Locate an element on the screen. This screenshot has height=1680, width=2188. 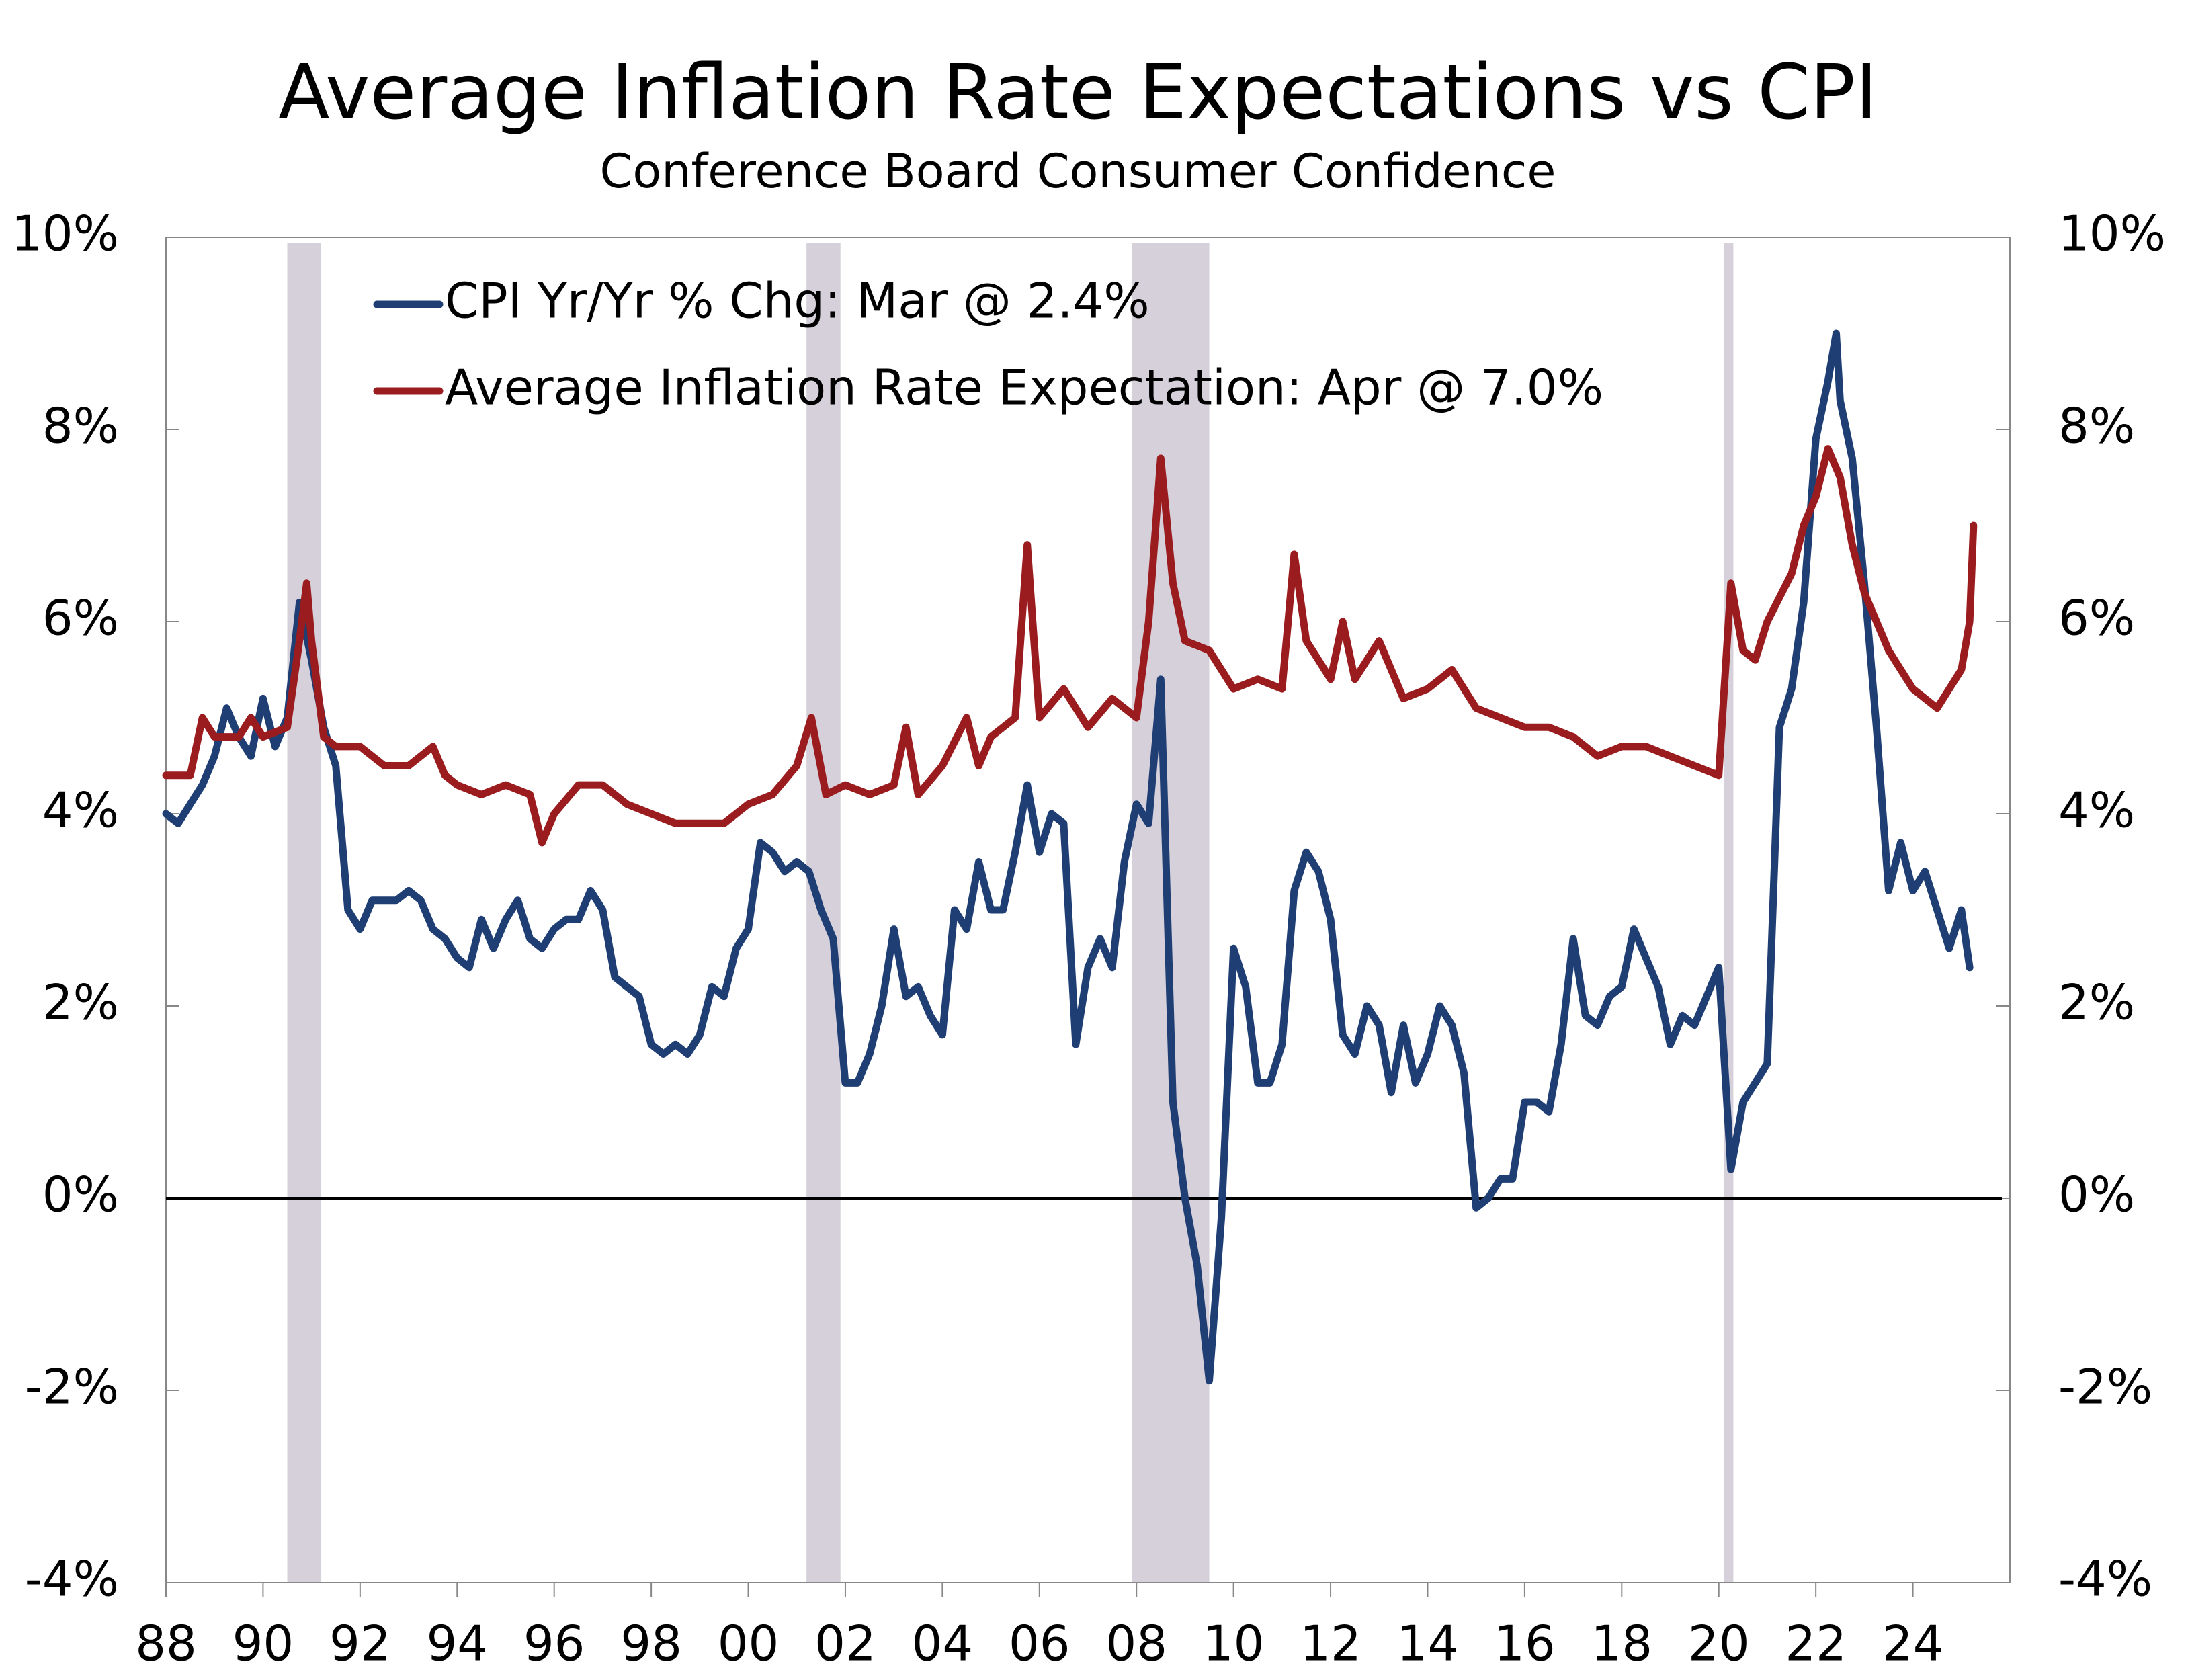
x-tick-label: 24 is located at coordinates (1913, 1644).